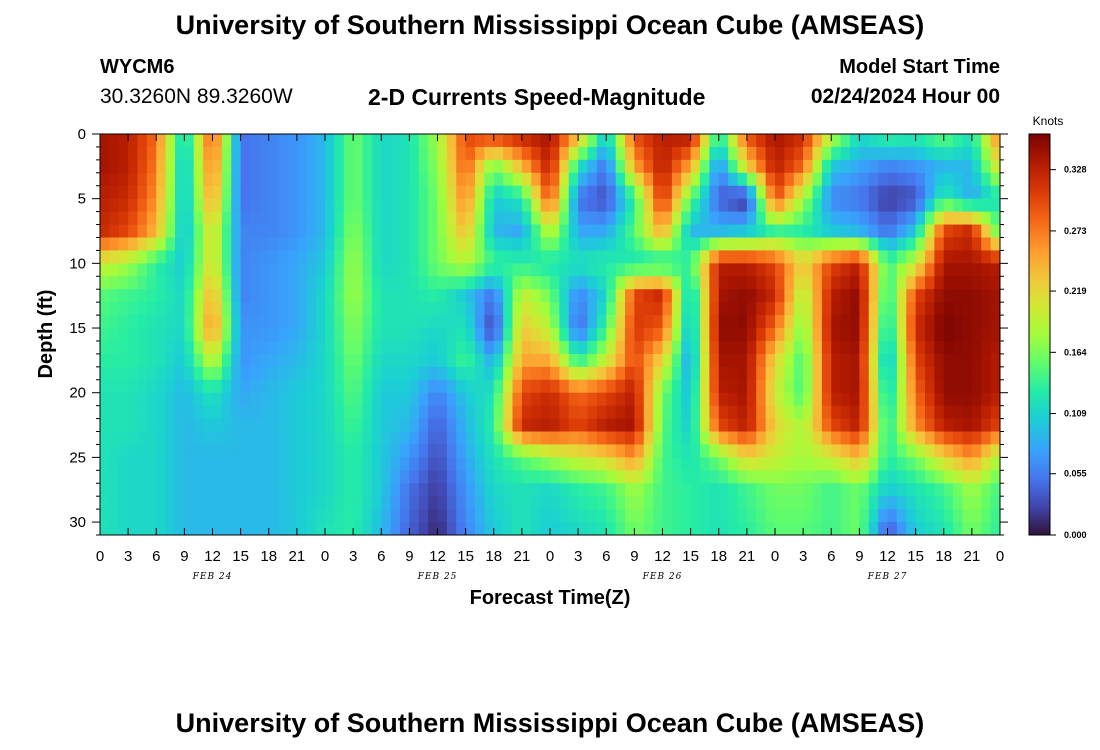 Image resolution: width=1100 pixels, height=750 pixels. I want to click on x-tick-label: 18, so click(943, 556).